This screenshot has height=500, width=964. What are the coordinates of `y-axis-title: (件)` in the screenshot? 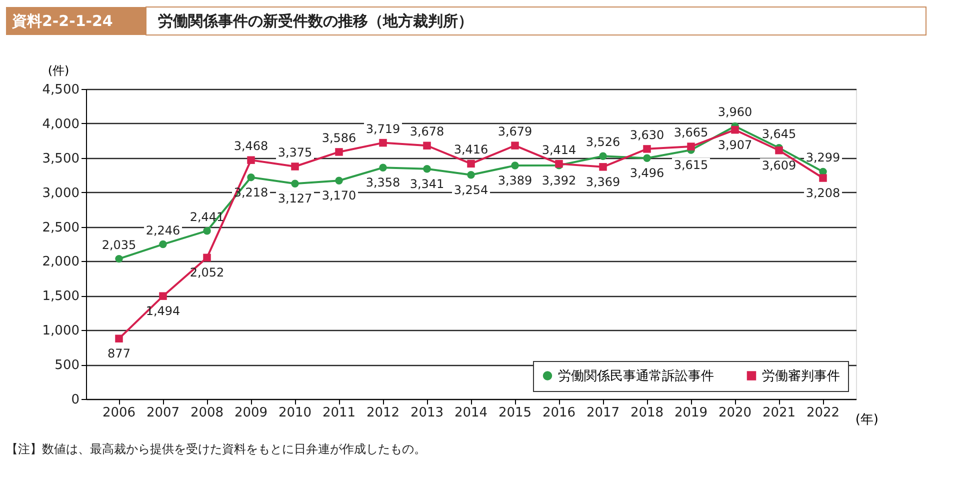 It's located at (59, 71).